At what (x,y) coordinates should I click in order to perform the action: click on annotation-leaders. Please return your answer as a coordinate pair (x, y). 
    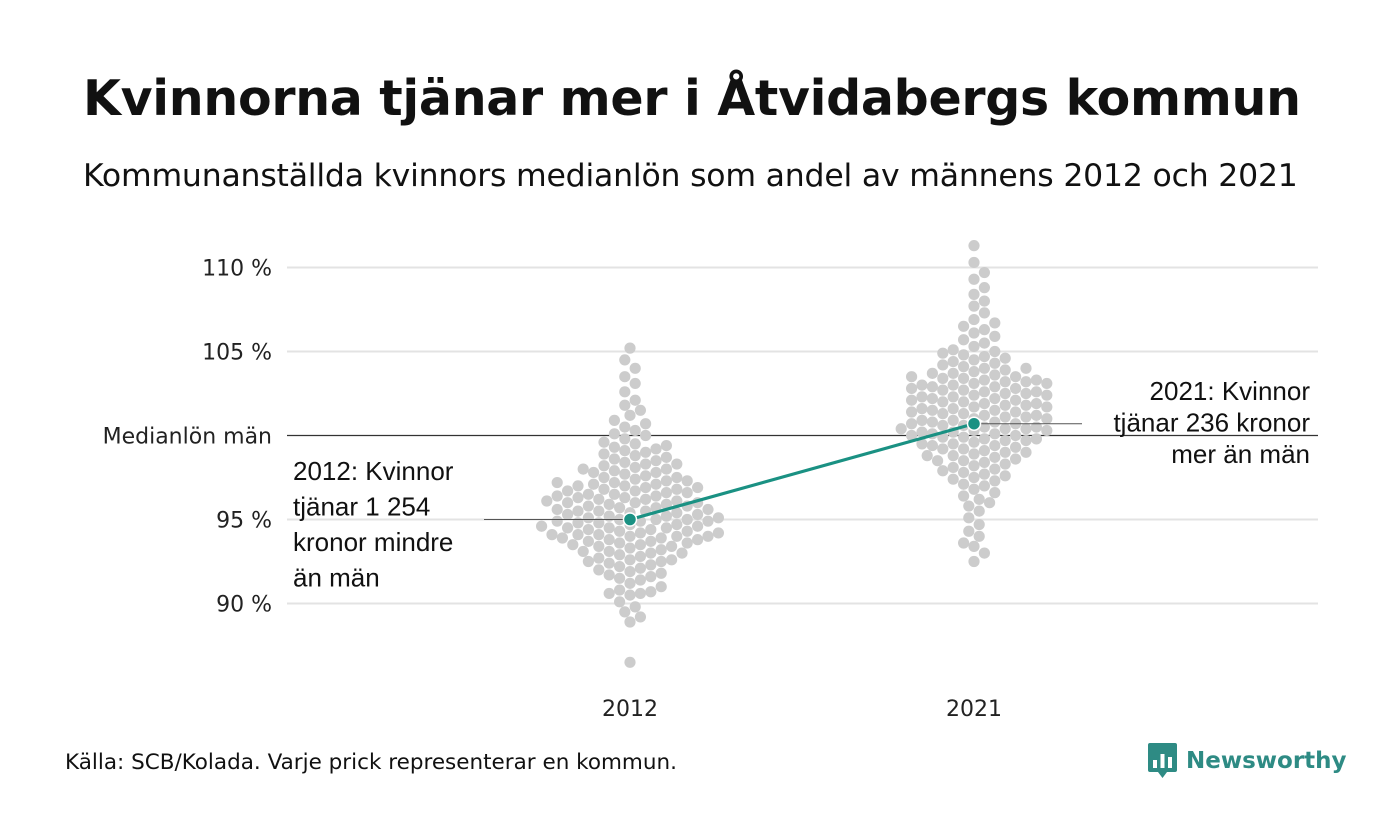
    Looking at the image, I should click on (783, 471).